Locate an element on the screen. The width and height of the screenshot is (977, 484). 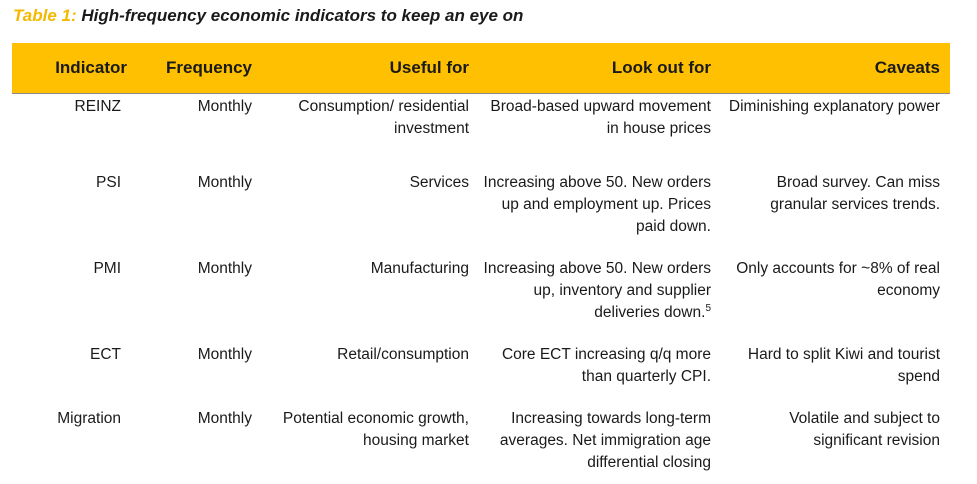
cell-useful-for: Consumption/ residential investment is located at coordinates (383, 117).